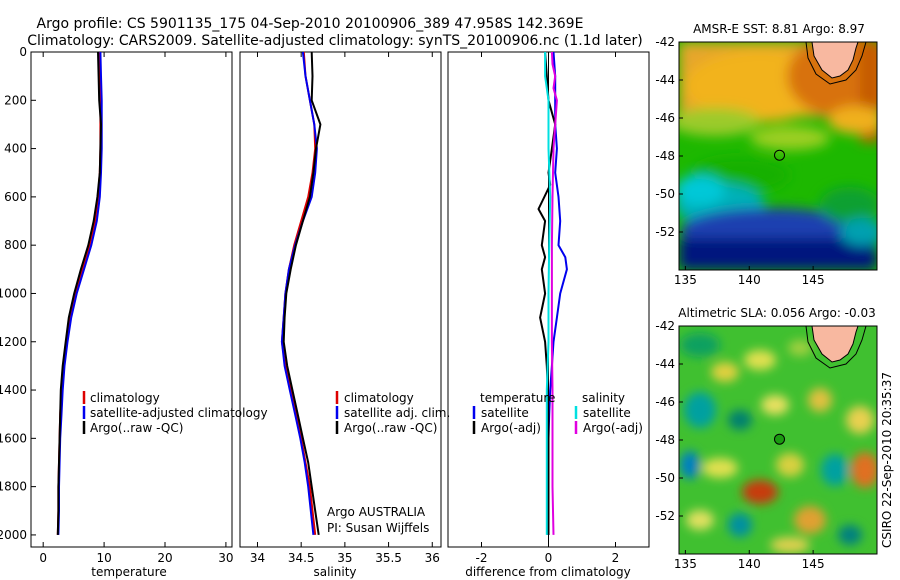 The height and width of the screenshot is (580, 900). Describe the element at coordinates (378, 528) in the screenshot. I see `pi-annotation: PI: Susan Wijffels` at that location.